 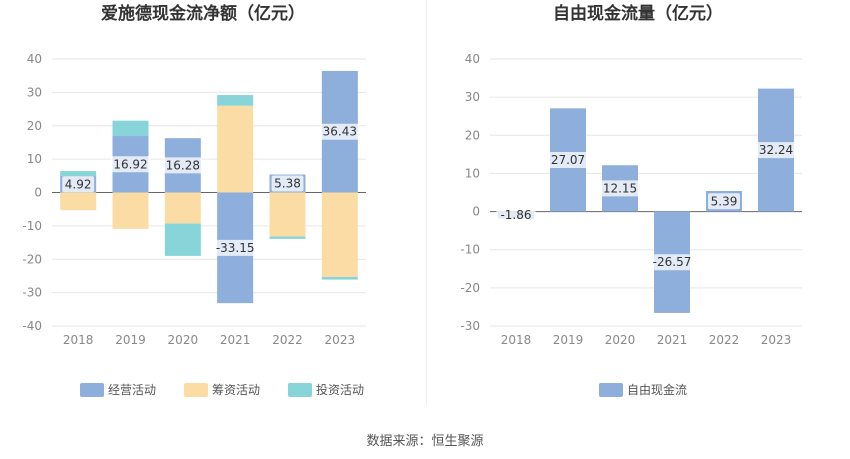 What do you see at coordinates (32, 326) in the screenshot?
I see `y-tick-label: -40` at bounding box center [32, 326].